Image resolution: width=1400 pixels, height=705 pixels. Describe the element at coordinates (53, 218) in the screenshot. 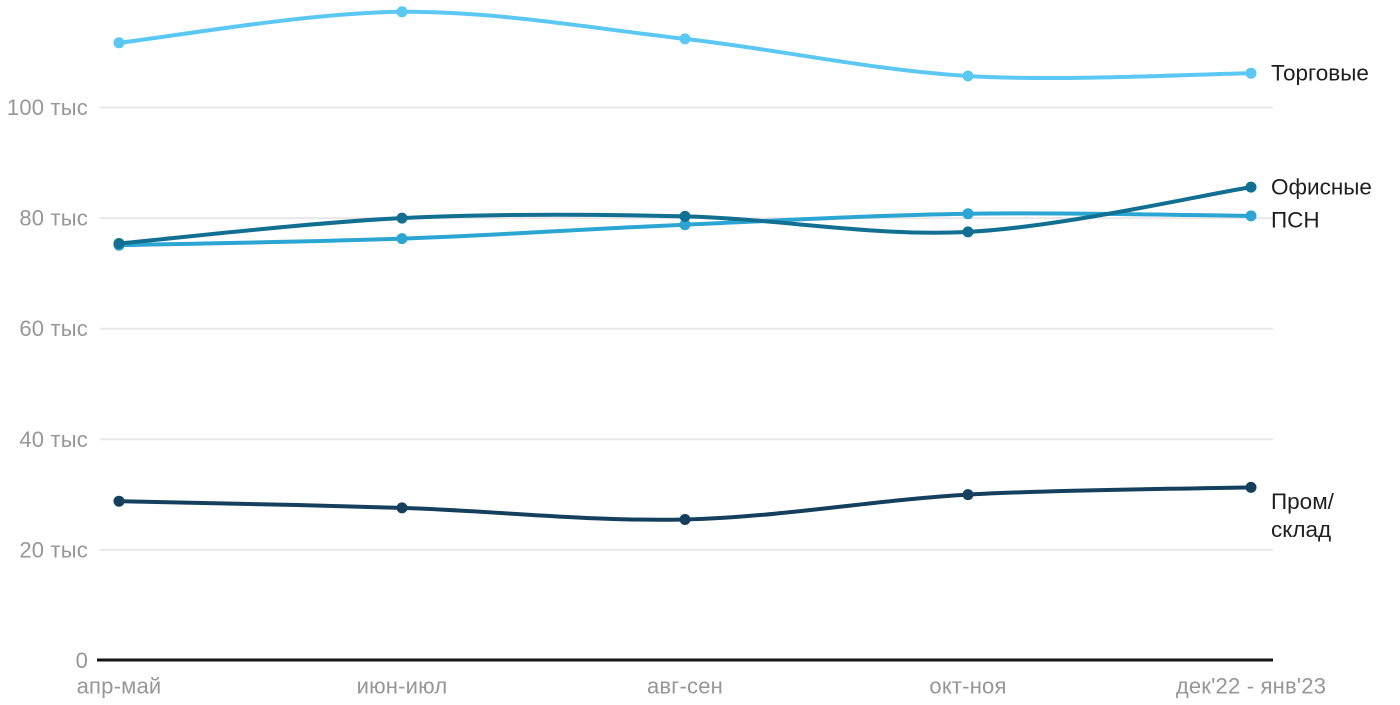

I see `y-axis-tick-label: 80 тыс` at that location.